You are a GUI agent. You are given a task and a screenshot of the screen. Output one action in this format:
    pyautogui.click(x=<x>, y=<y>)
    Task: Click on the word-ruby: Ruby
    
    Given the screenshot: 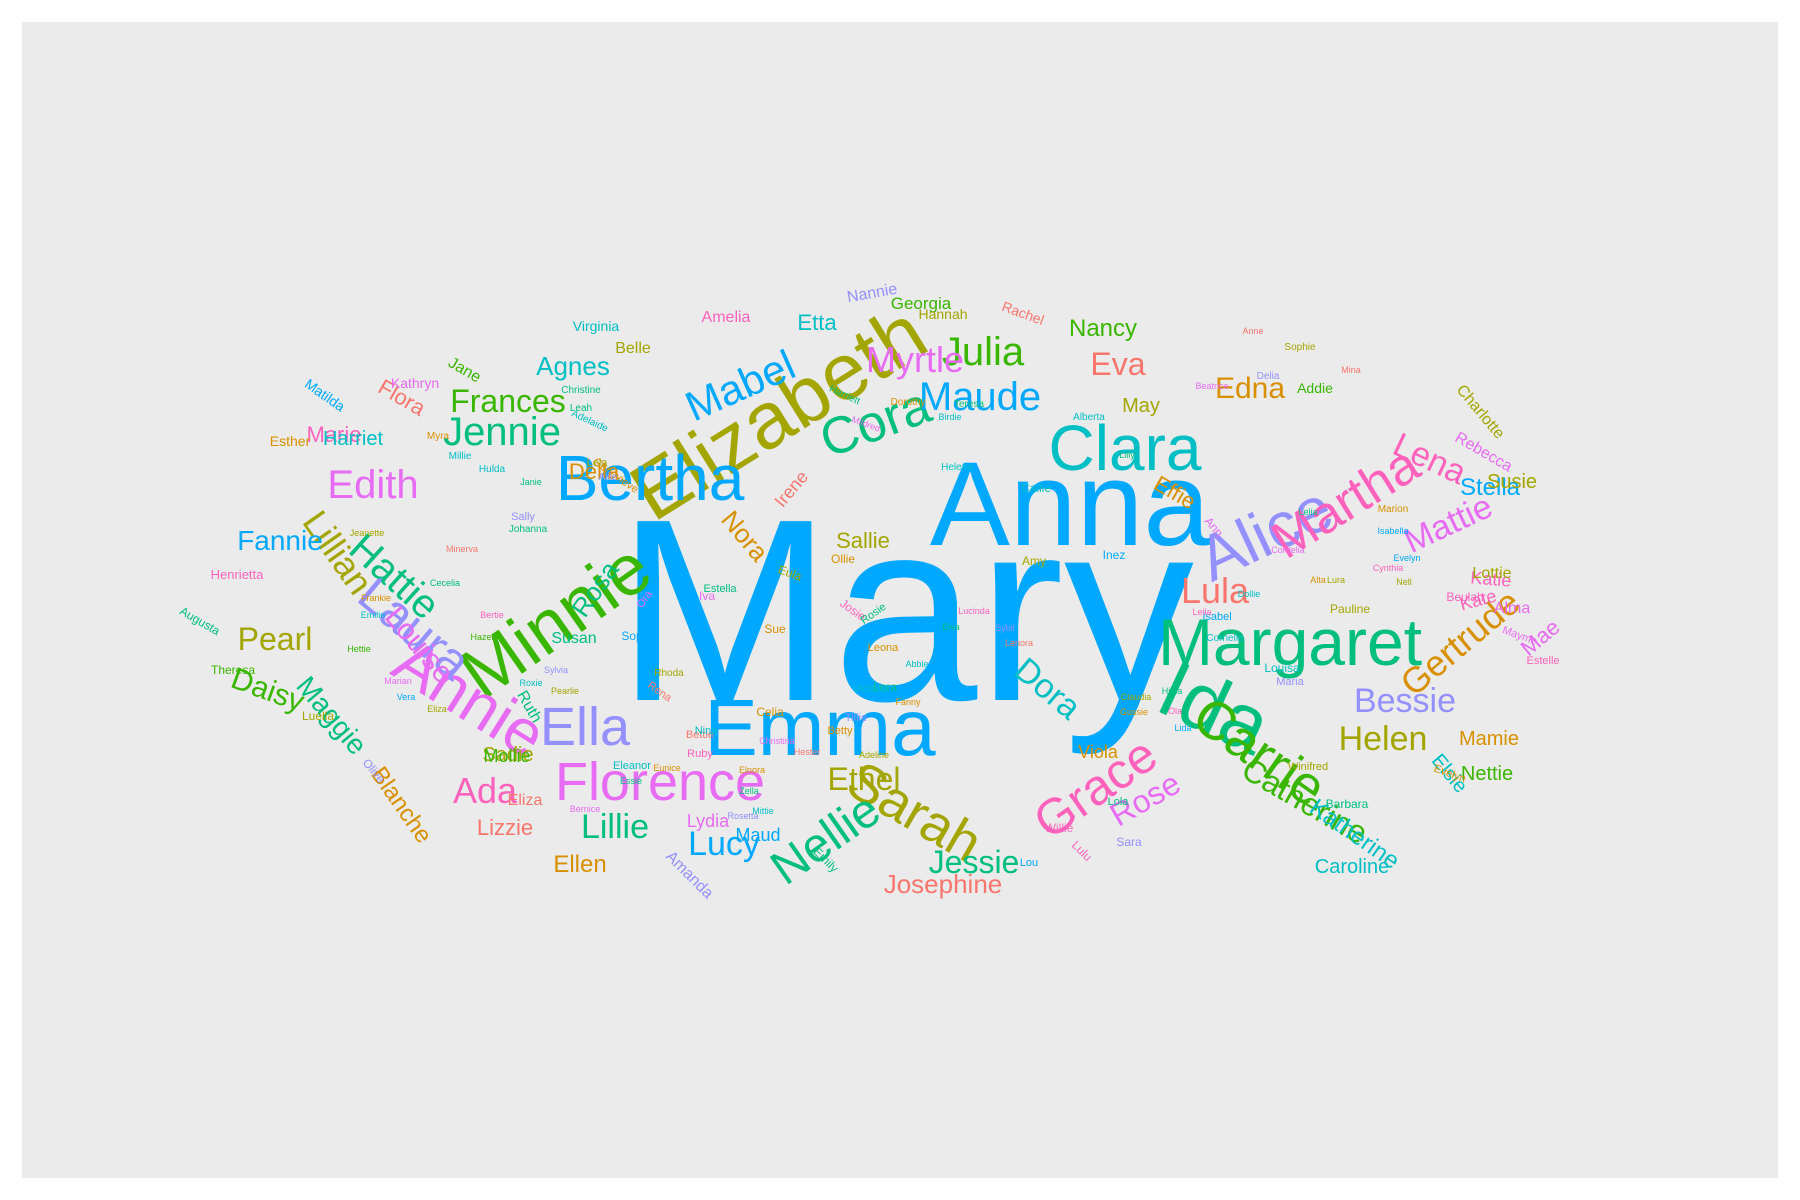 What is the action you would take?
    pyautogui.click(x=700, y=754)
    